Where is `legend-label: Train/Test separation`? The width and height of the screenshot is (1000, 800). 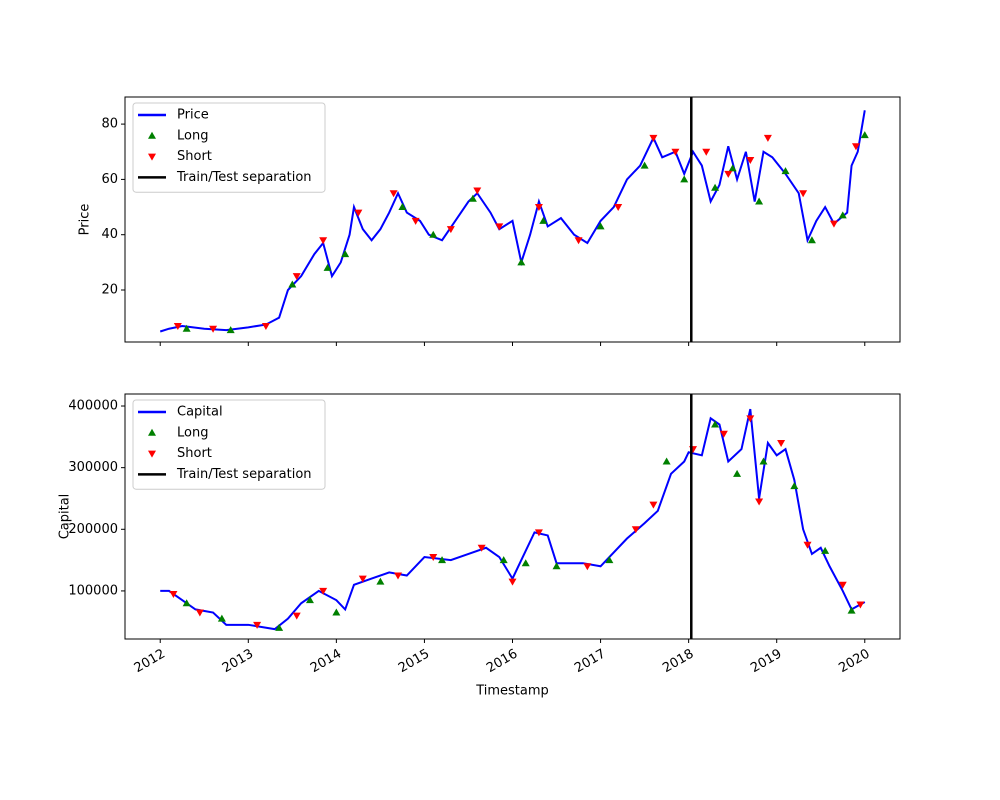 legend-label: Train/Test separation is located at coordinates (244, 177).